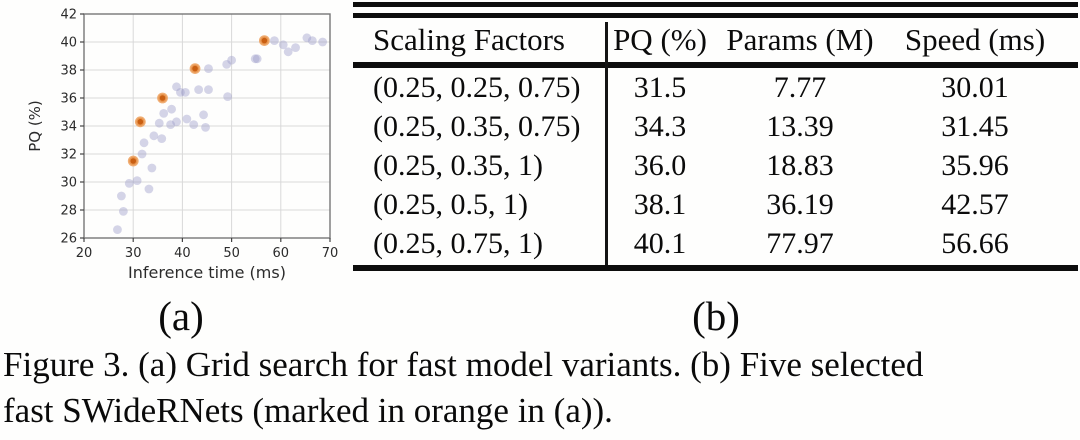 The height and width of the screenshot is (440, 1080). I want to click on table-cell-speed: 56.66, so click(975, 243).